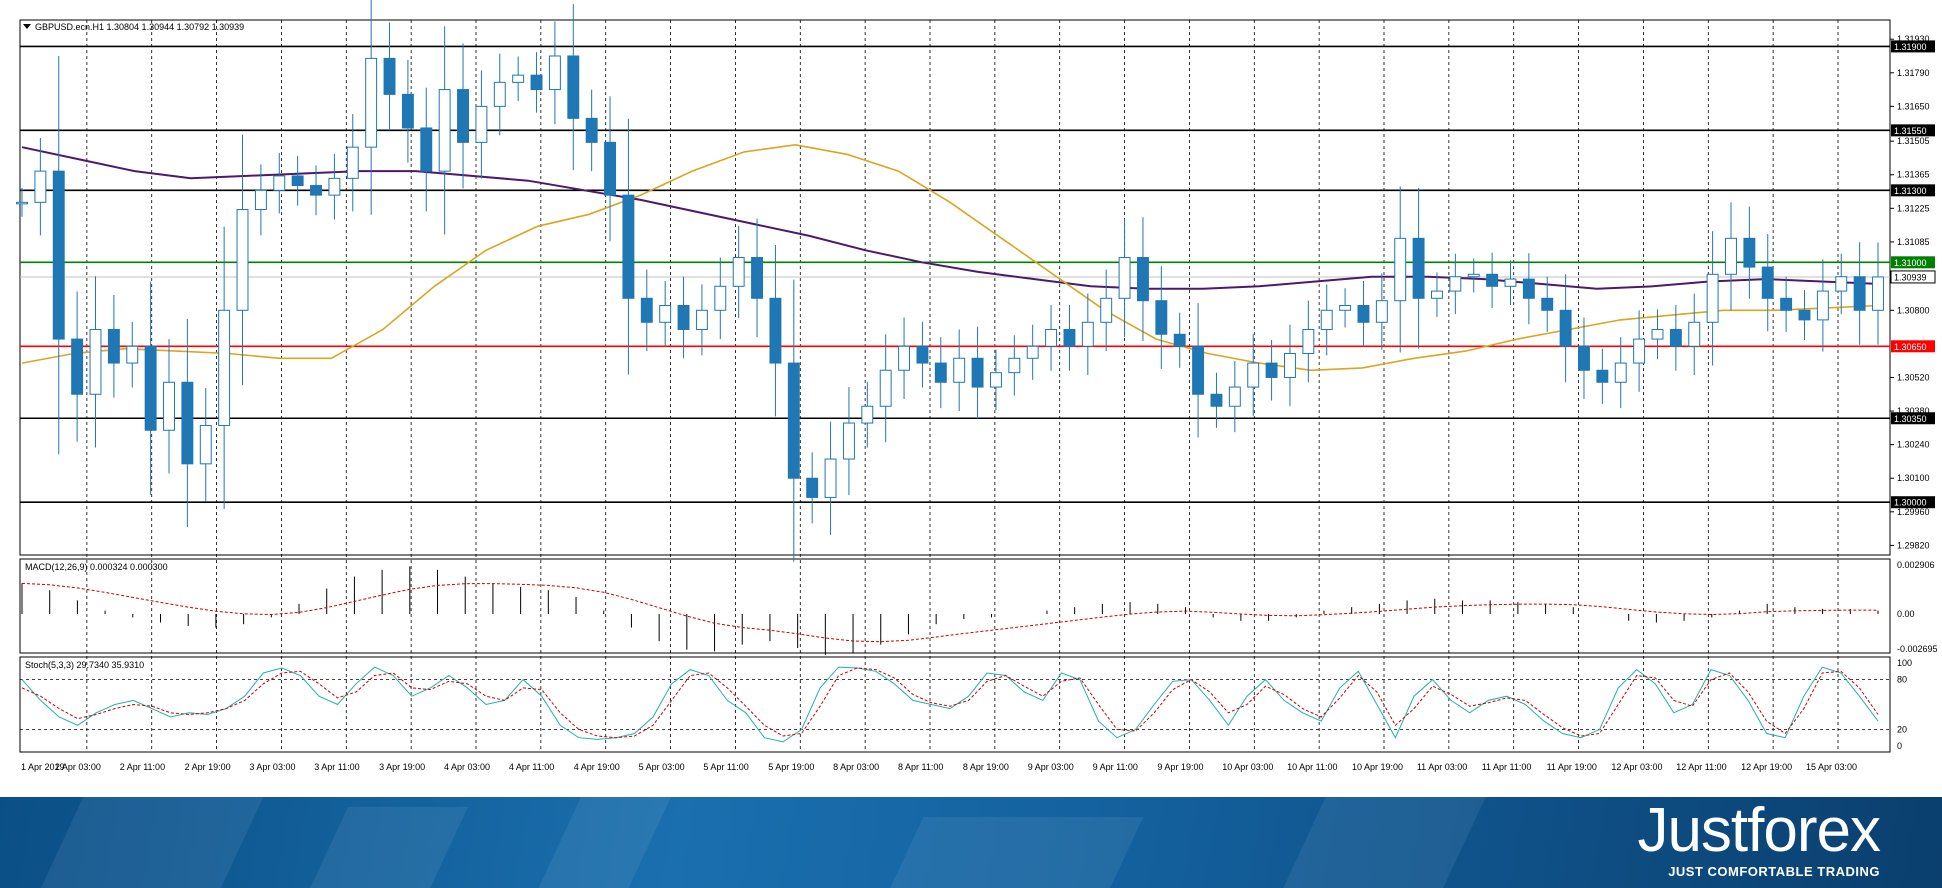  What do you see at coordinates (1906, 614) in the screenshot?
I see `macd-axis-label: 0.00` at bounding box center [1906, 614].